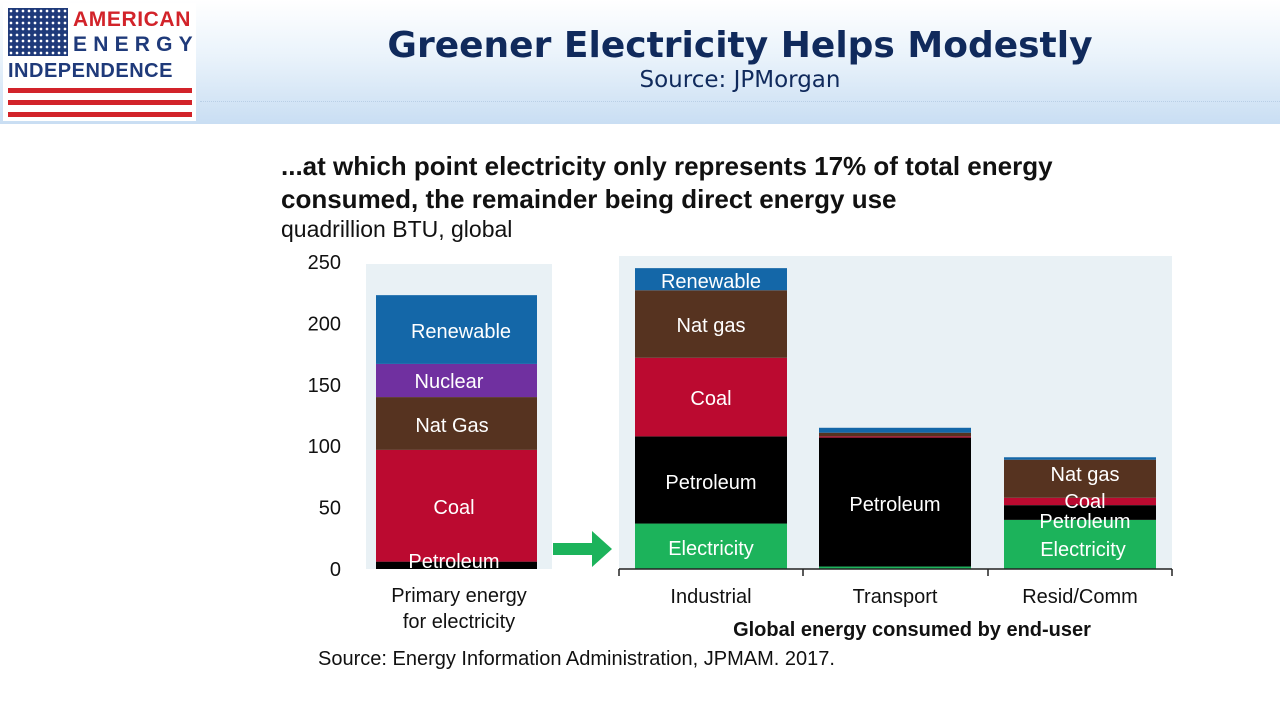 This screenshot has width=1280, height=720. I want to click on segment-label-primary-energy-for-electricity-renewable: Renewable, so click(461, 332).